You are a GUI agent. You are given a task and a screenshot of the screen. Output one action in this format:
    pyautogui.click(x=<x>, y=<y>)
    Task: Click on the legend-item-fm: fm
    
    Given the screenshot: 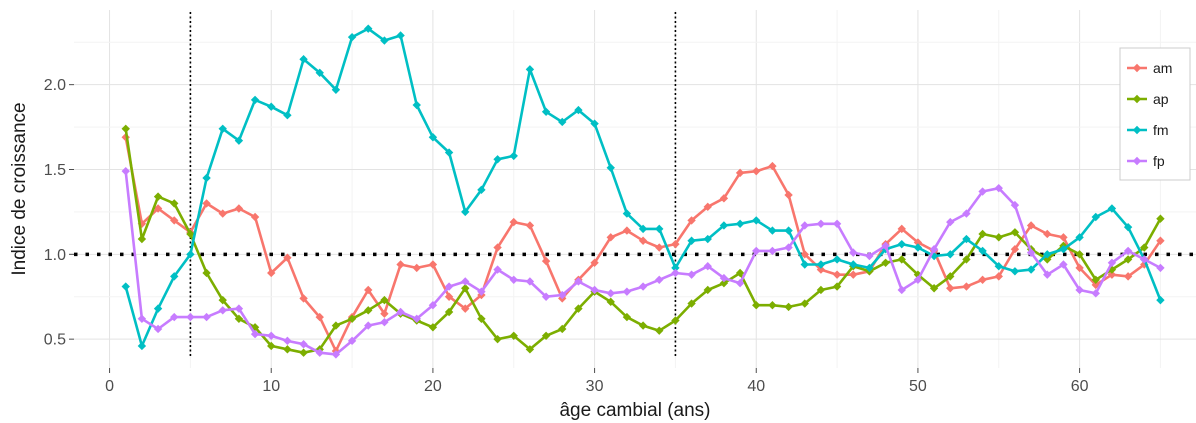 What is the action you would take?
    pyautogui.click(x=1148, y=130)
    